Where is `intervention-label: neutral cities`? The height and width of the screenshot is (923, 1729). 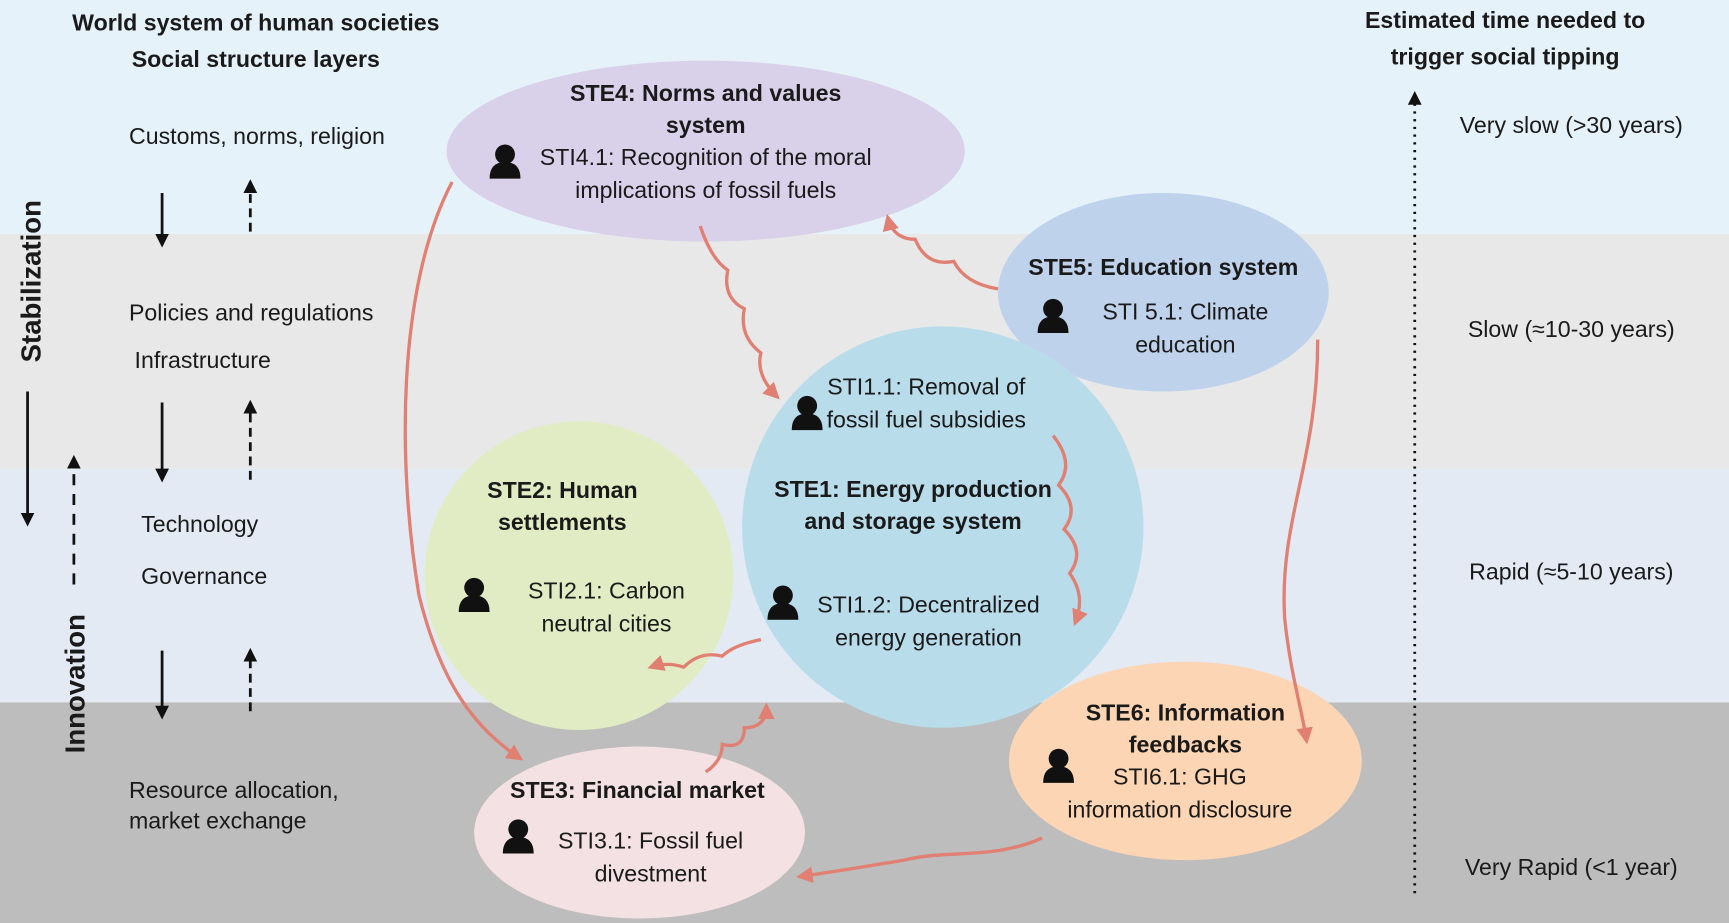
intervention-label: neutral cities is located at coordinates (607, 623).